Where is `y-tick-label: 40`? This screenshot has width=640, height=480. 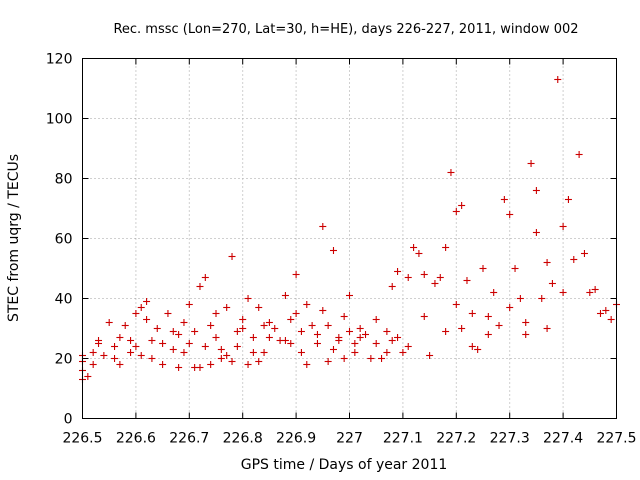
y-tick-label: 40 is located at coordinates (64, 300).